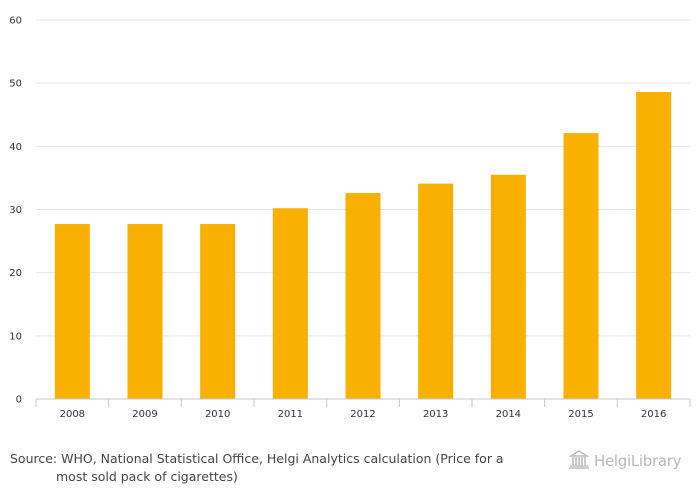 The width and height of the screenshot is (700, 500). Describe the element at coordinates (580, 414) in the screenshot. I see `x-tick-label-2015: 2015` at that location.